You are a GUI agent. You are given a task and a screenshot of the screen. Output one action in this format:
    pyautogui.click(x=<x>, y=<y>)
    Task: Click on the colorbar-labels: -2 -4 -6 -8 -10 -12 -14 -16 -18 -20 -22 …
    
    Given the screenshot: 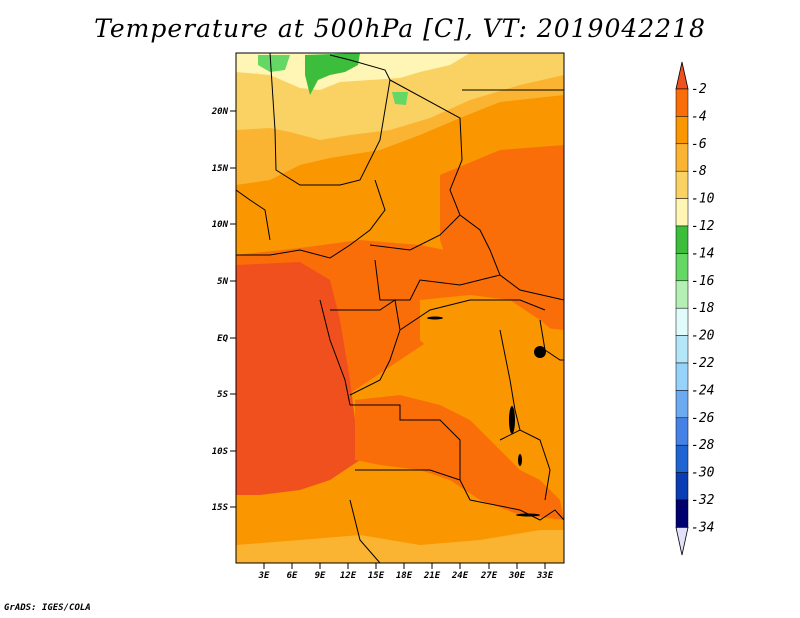 What is the action you would take?
    pyautogui.click(x=703, y=308)
    